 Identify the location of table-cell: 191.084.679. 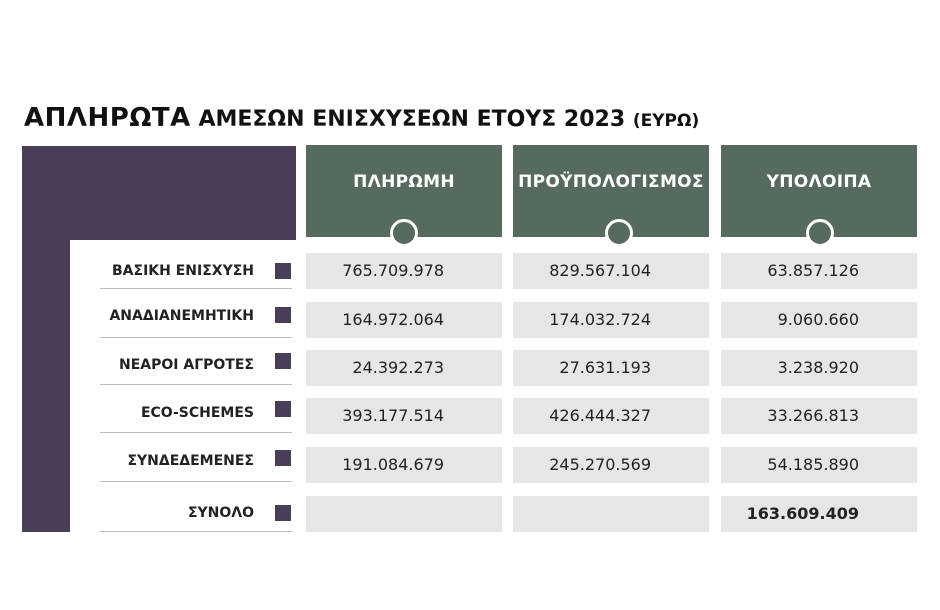
(404, 465).